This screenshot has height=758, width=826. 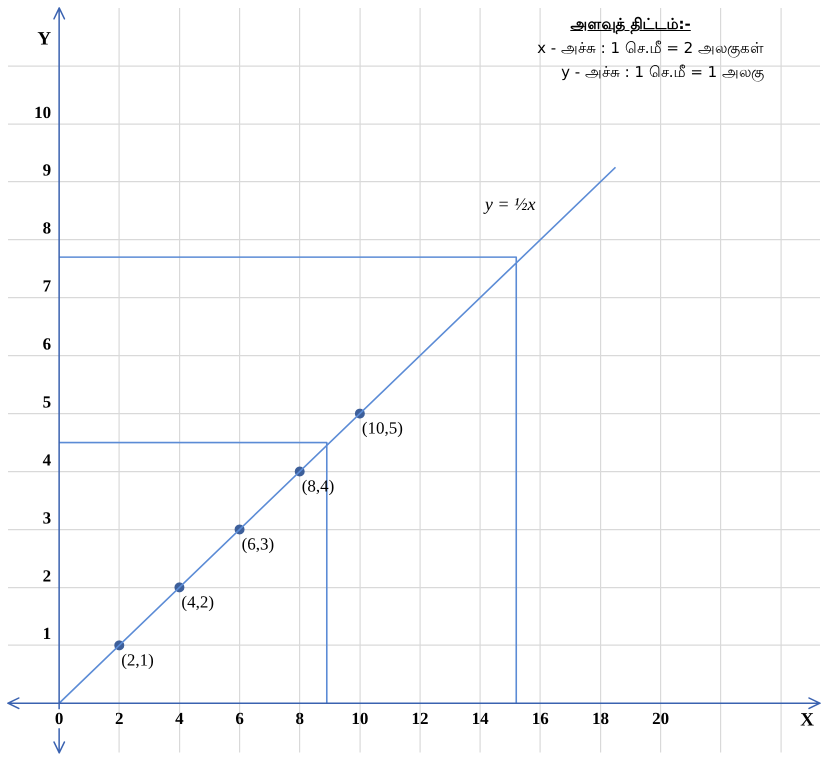 What do you see at coordinates (47, 344) in the screenshot?
I see `y-tick-label: 6` at bounding box center [47, 344].